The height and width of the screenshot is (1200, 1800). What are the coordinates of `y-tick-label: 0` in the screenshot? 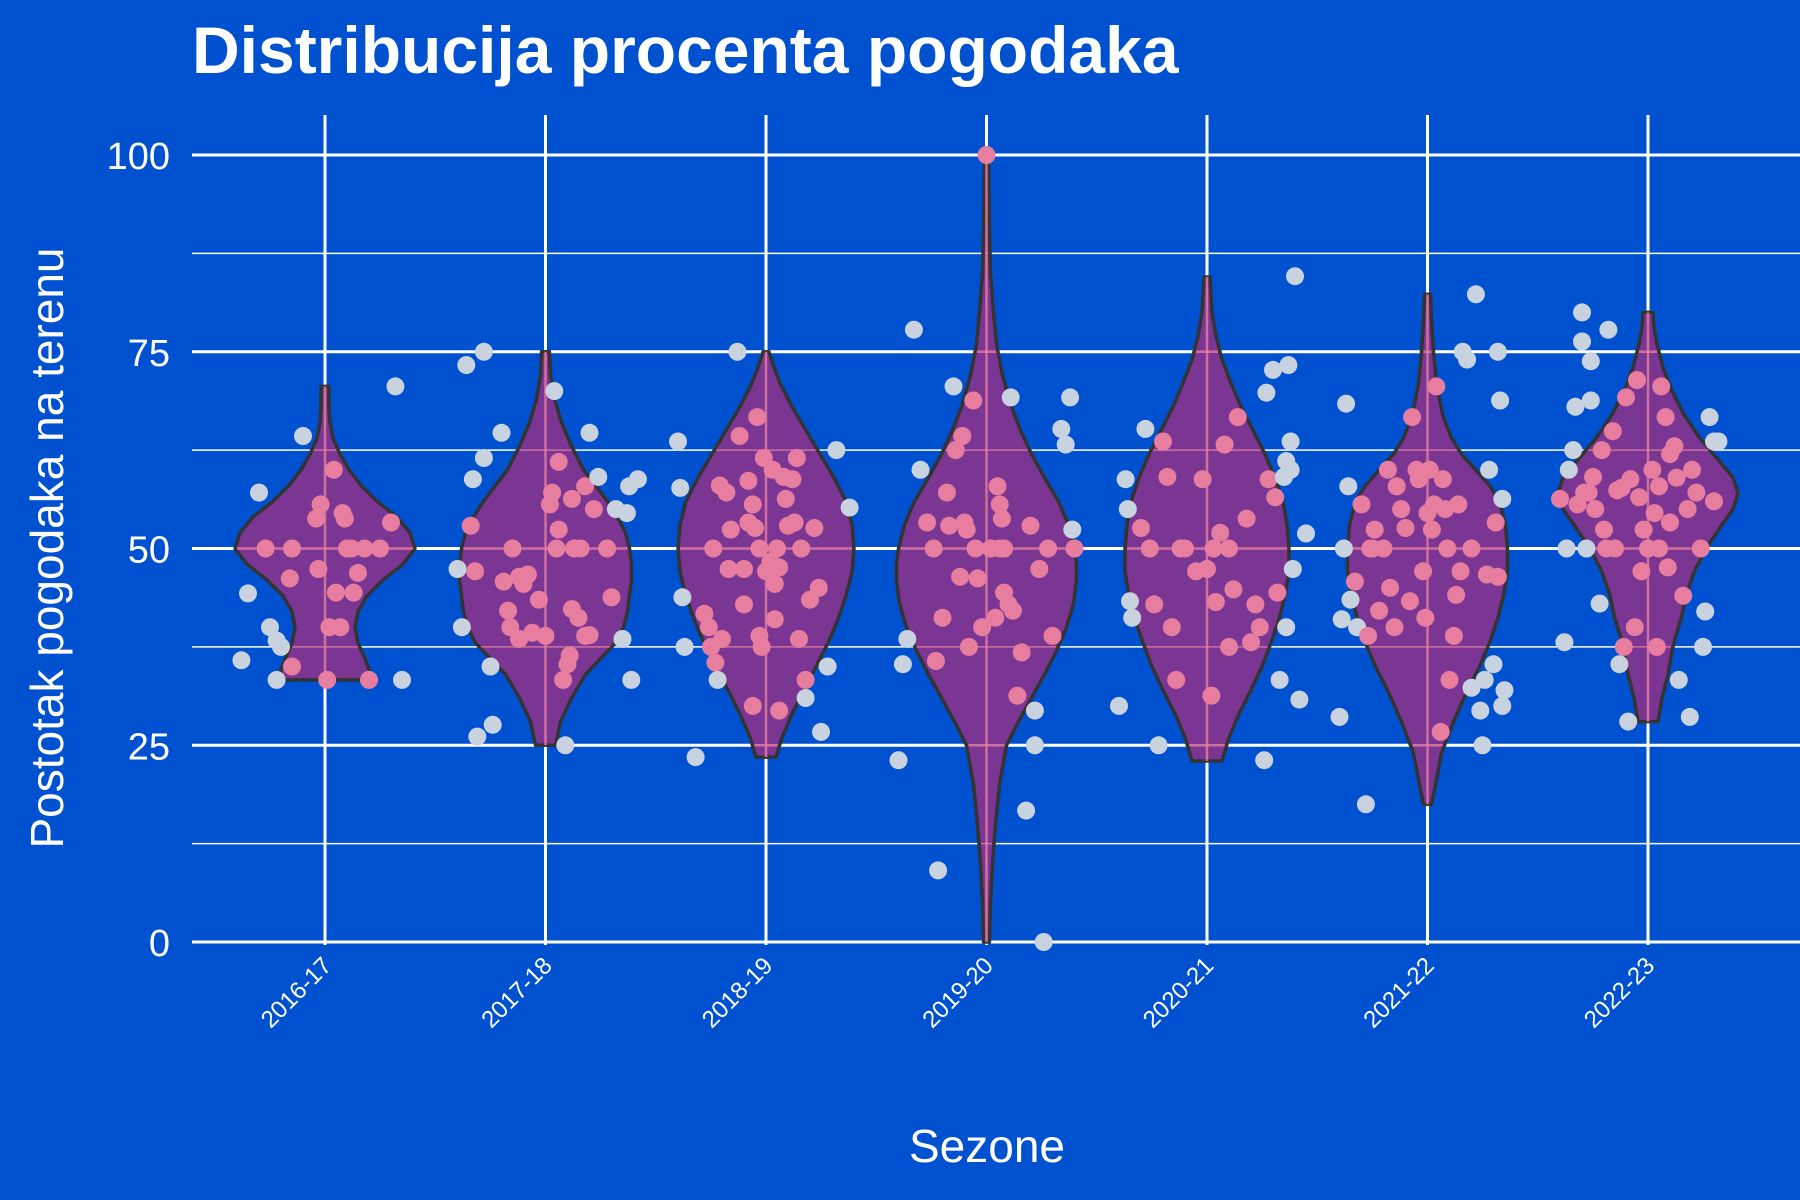 It's located at (159, 944).